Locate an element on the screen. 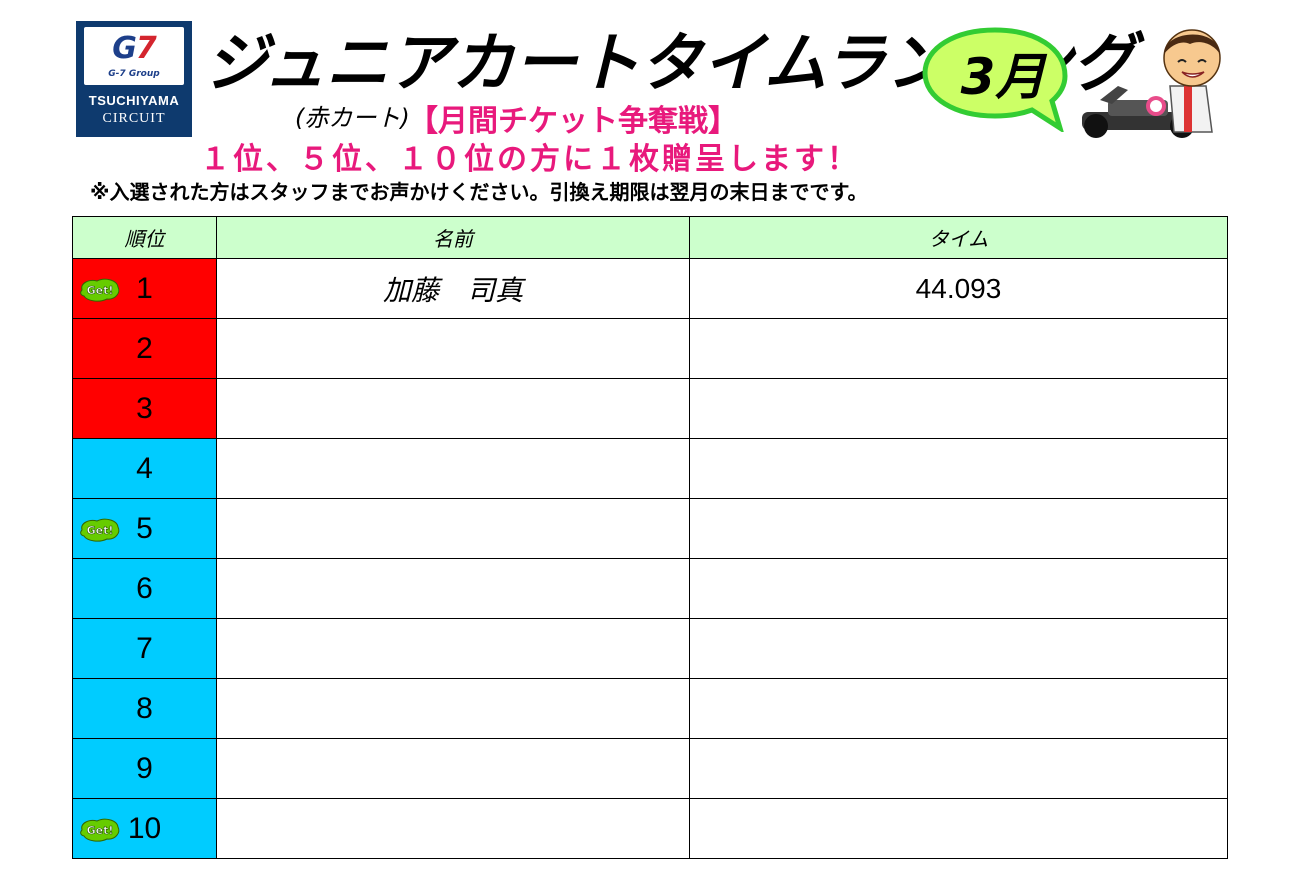 The height and width of the screenshot is (877, 1300). table-row: 9 is located at coordinates (650, 768).